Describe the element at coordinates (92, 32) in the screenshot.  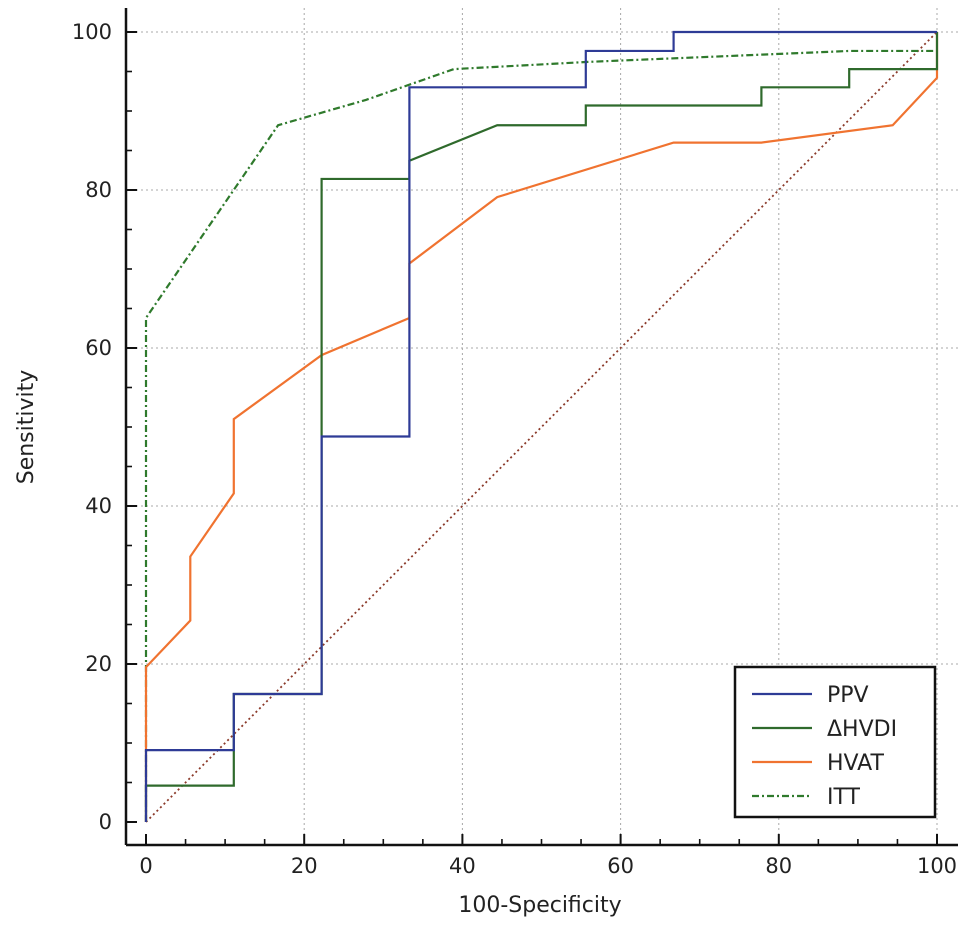
I see `y-tick-label: 100` at that location.